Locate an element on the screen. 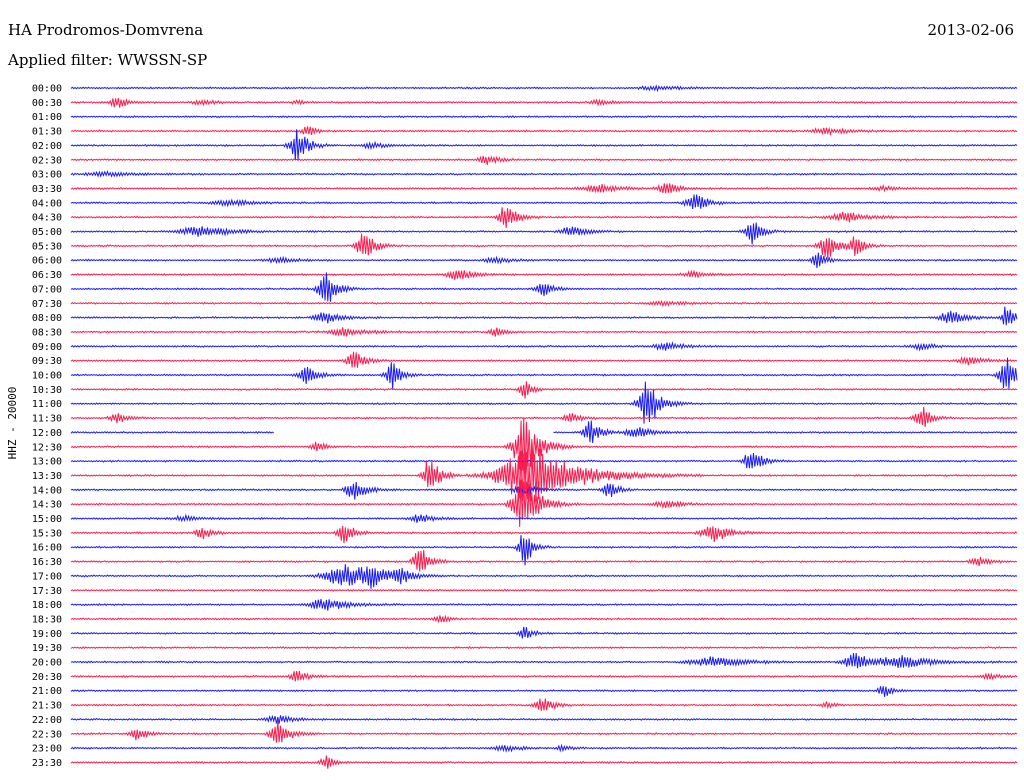  row-time-label: 19:30 is located at coordinates (47, 648).